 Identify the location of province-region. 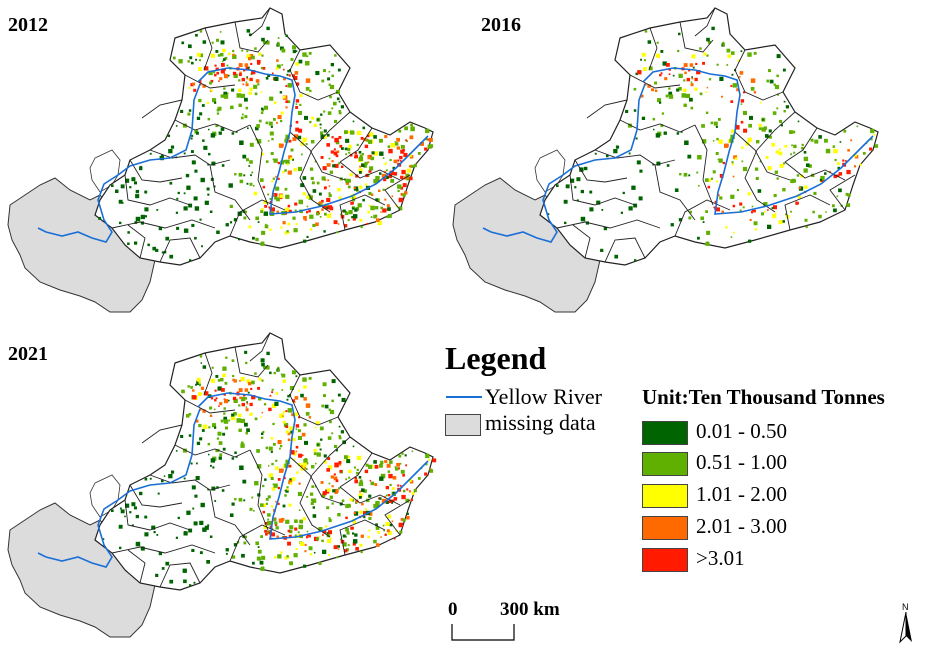
(709, 136).